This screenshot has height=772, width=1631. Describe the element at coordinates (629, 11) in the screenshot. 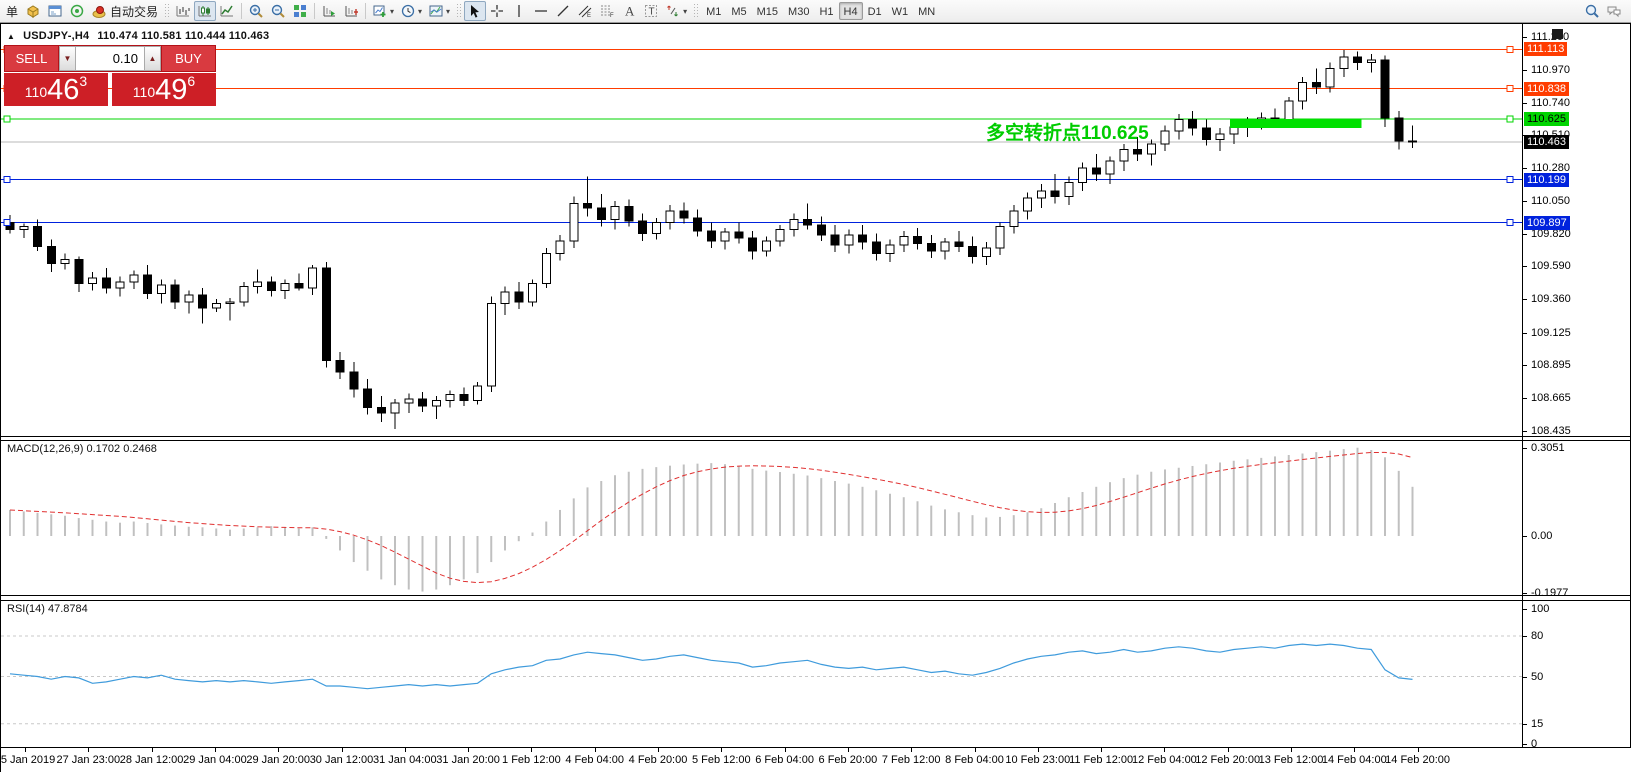

I see `text-button: A` at that location.